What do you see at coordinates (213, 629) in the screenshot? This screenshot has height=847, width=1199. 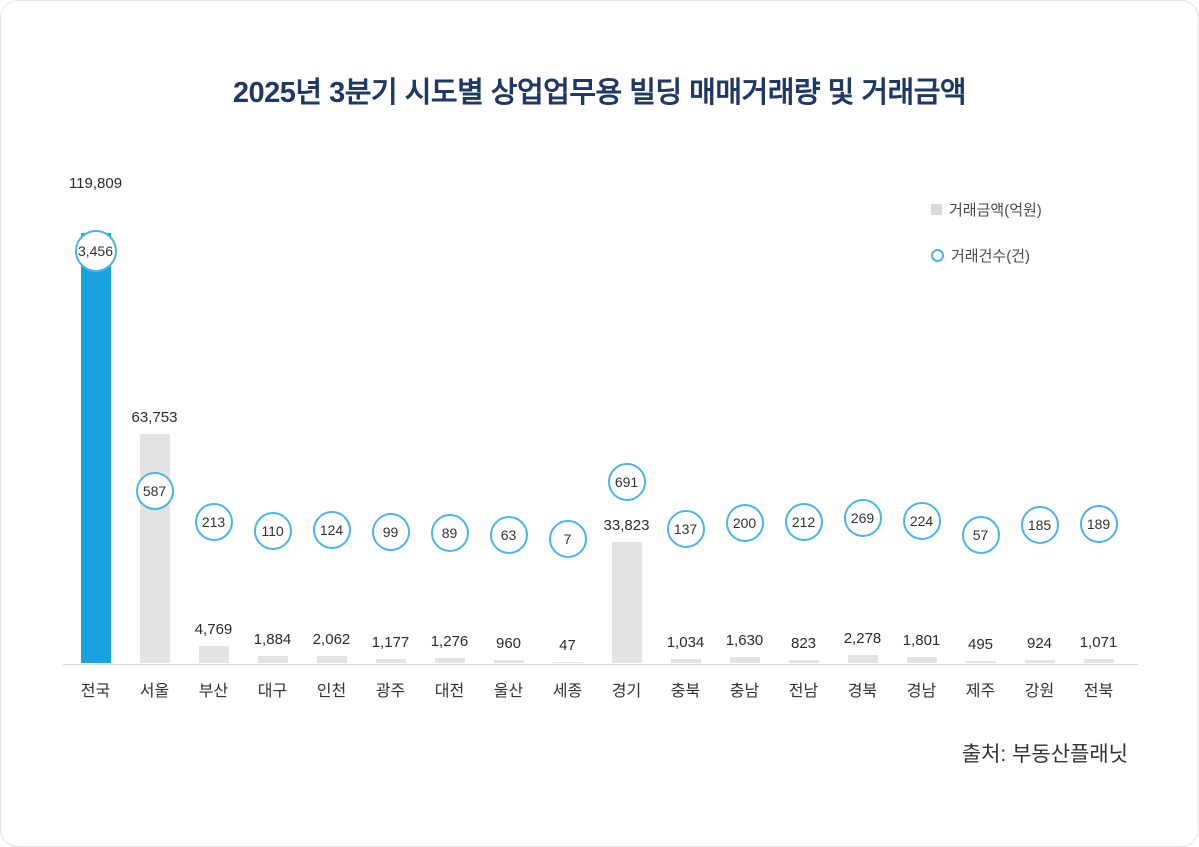 I see `bar-value-label: 4,769` at bounding box center [213, 629].